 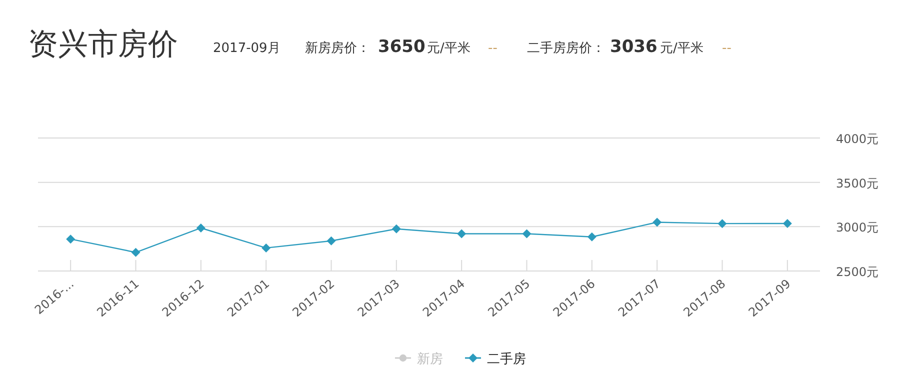 I want to click on y-tick-label: 4000元, so click(x=857, y=139).